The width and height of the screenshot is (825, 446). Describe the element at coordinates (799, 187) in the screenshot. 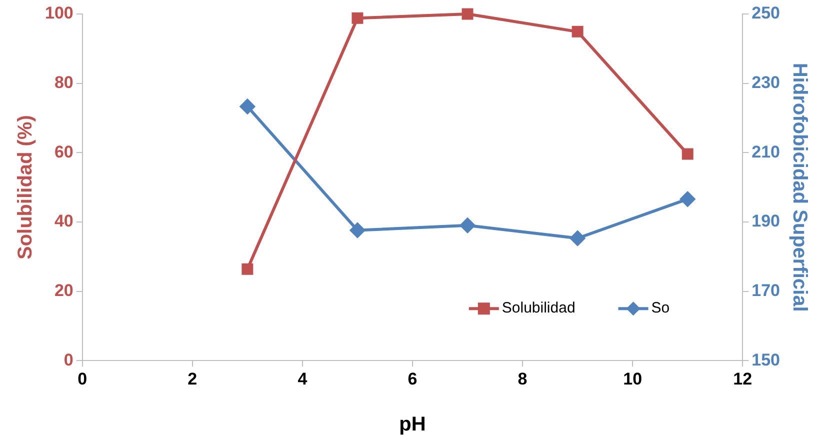

I see `y2-axis-title: Hidrofobicidad Superficial` at that location.